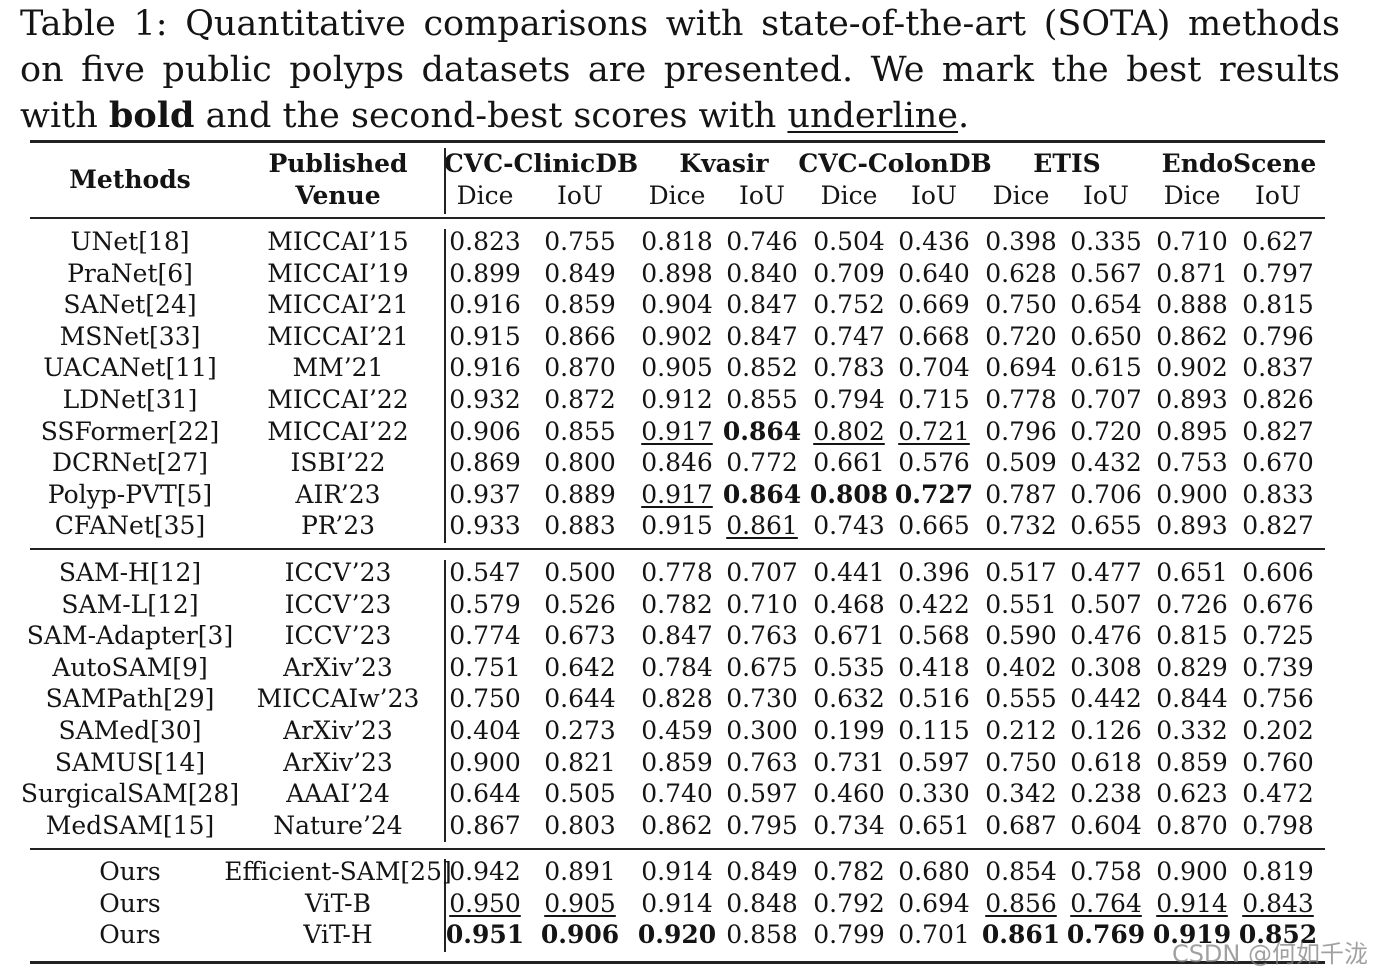 The image size is (1374, 975). I want to click on value-cell: 0.794, so click(849, 399).